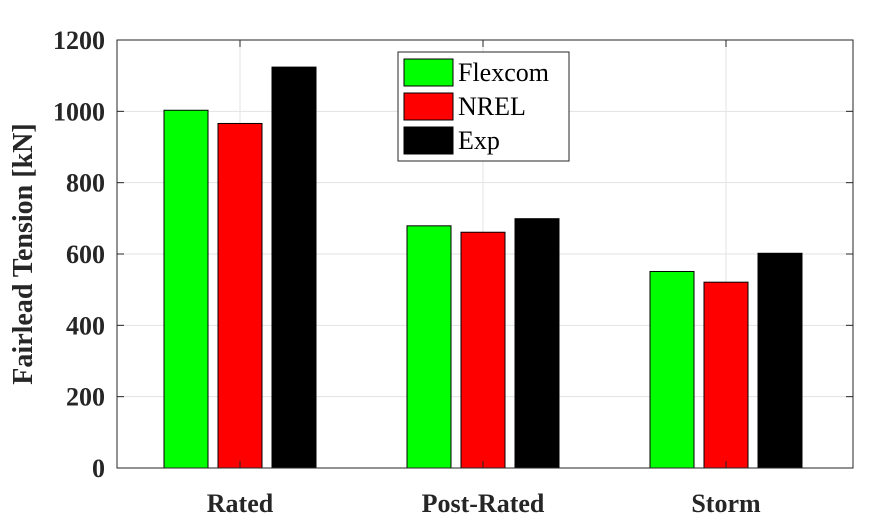 The height and width of the screenshot is (526, 873). What do you see at coordinates (240, 503) in the screenshot?
I see `x-tick-label: Rated` at bounding box center [240, 503].